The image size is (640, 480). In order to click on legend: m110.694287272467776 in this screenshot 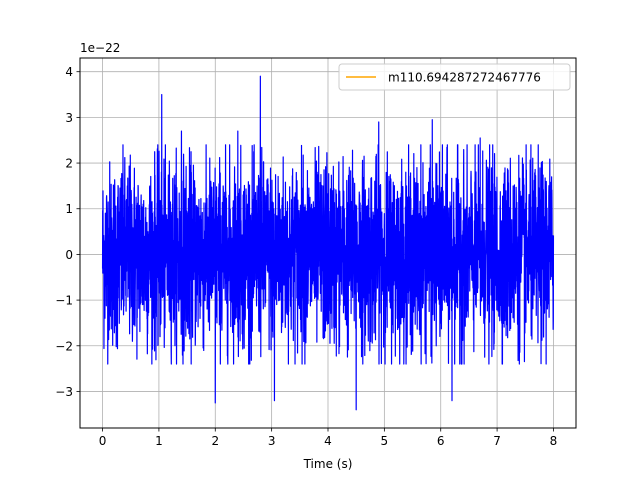, I will do `click(454, 77)`.